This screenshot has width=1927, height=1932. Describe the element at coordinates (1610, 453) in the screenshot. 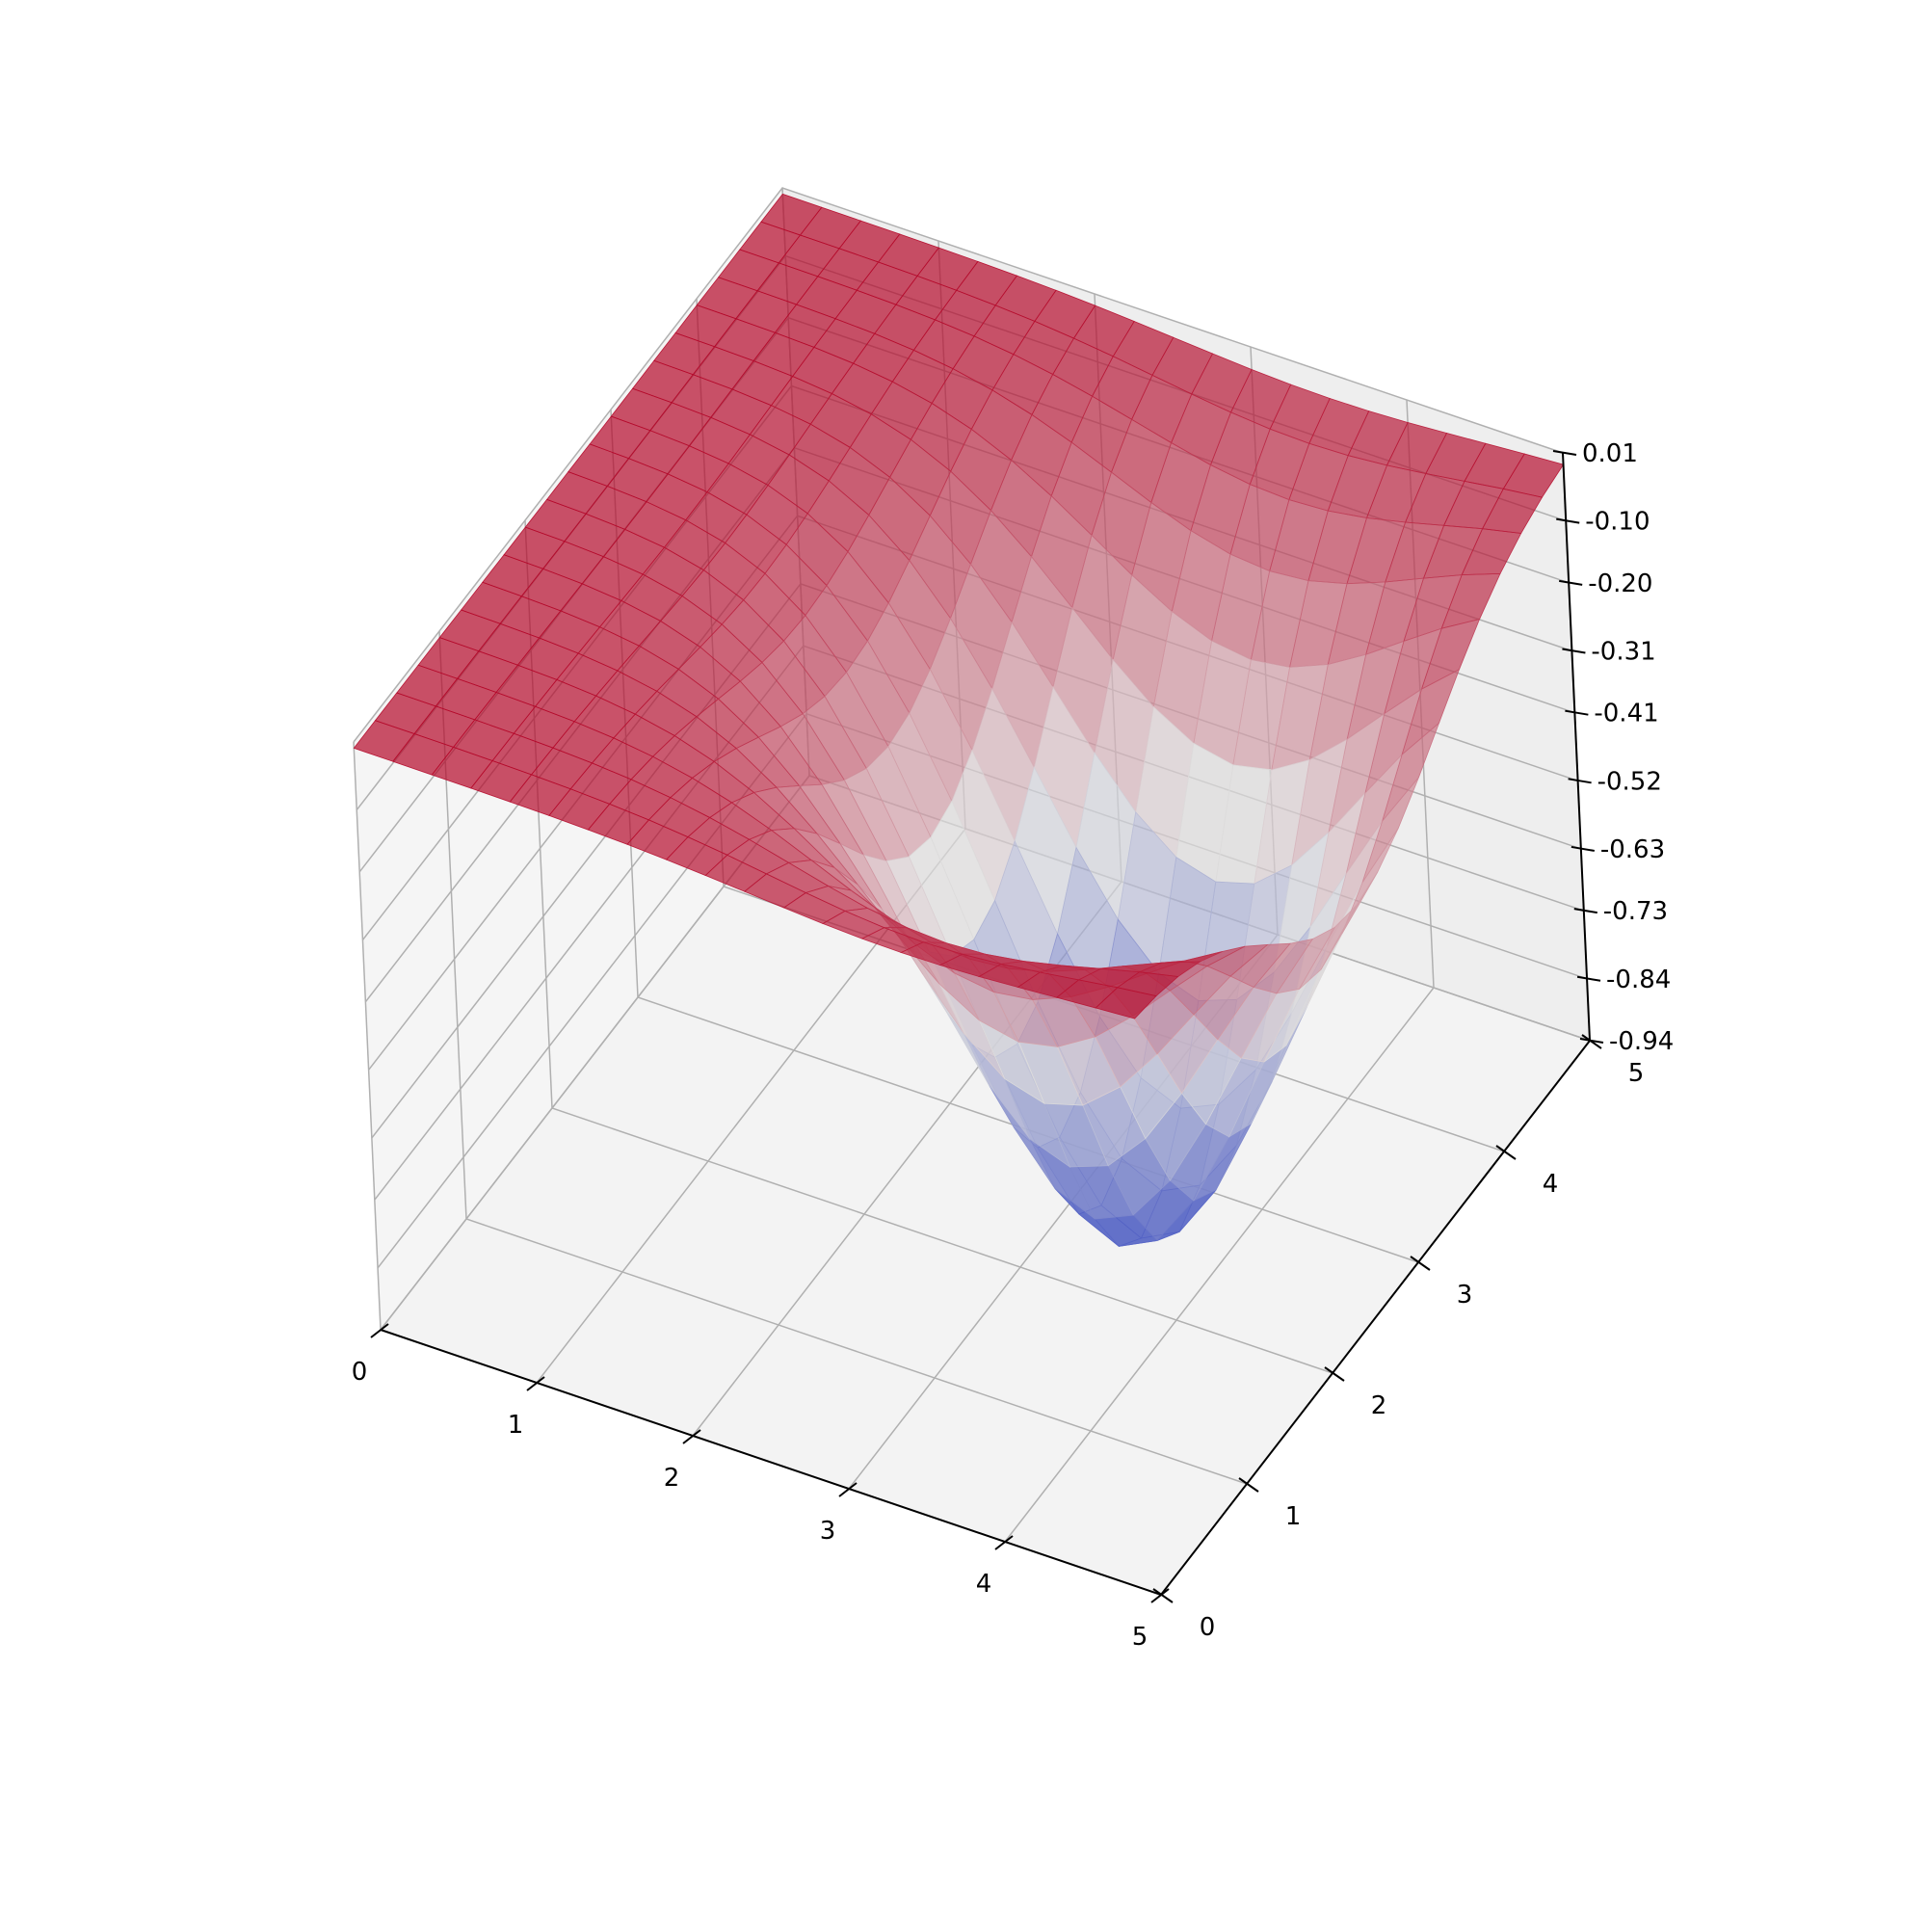

I see `z-tick-label: 0.01` at that location.